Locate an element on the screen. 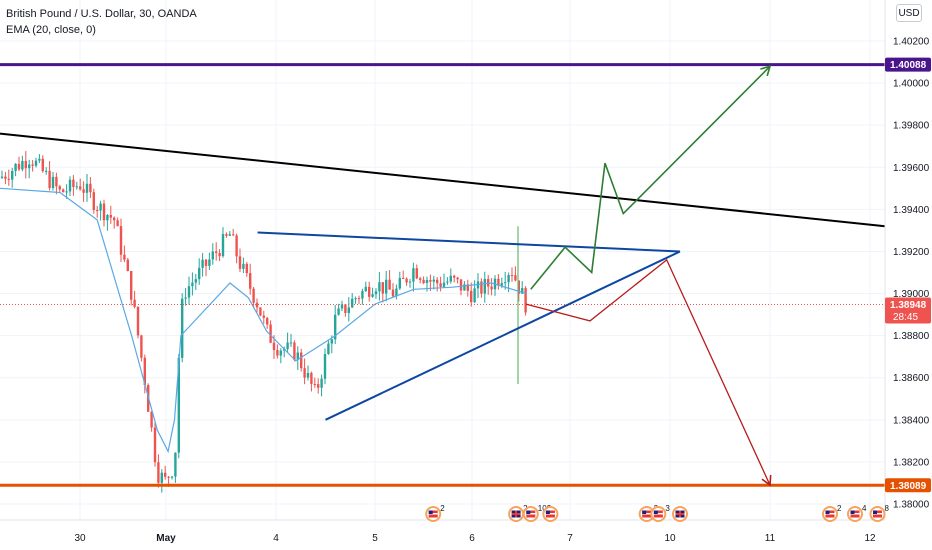  time-tick-label: 12 is located at coordinates (870, 538).